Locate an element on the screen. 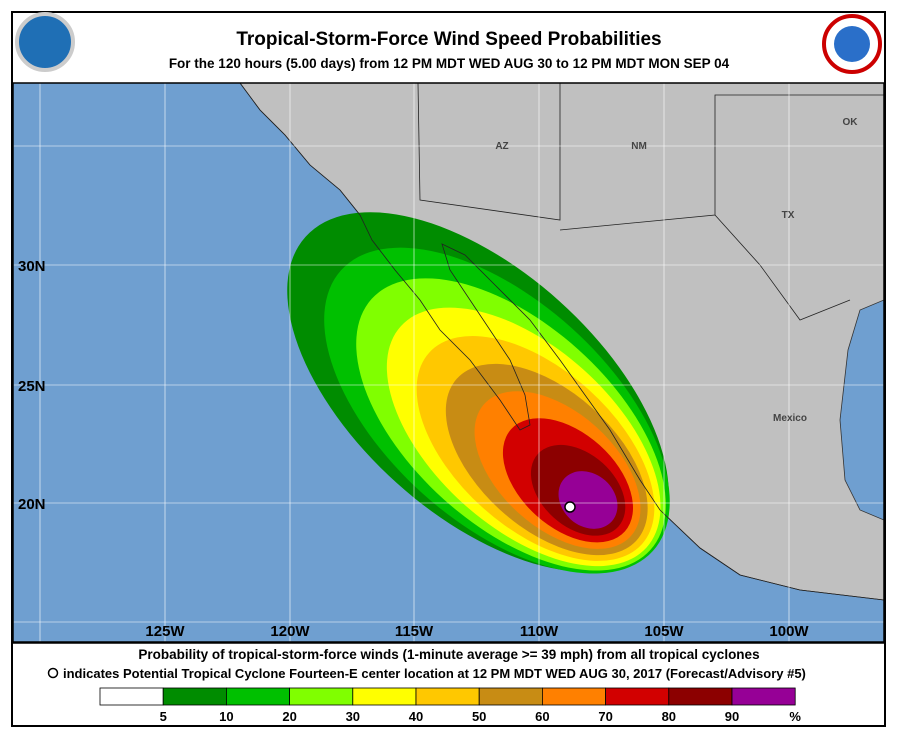  place-label: TX is located at coordinates (788, 215).